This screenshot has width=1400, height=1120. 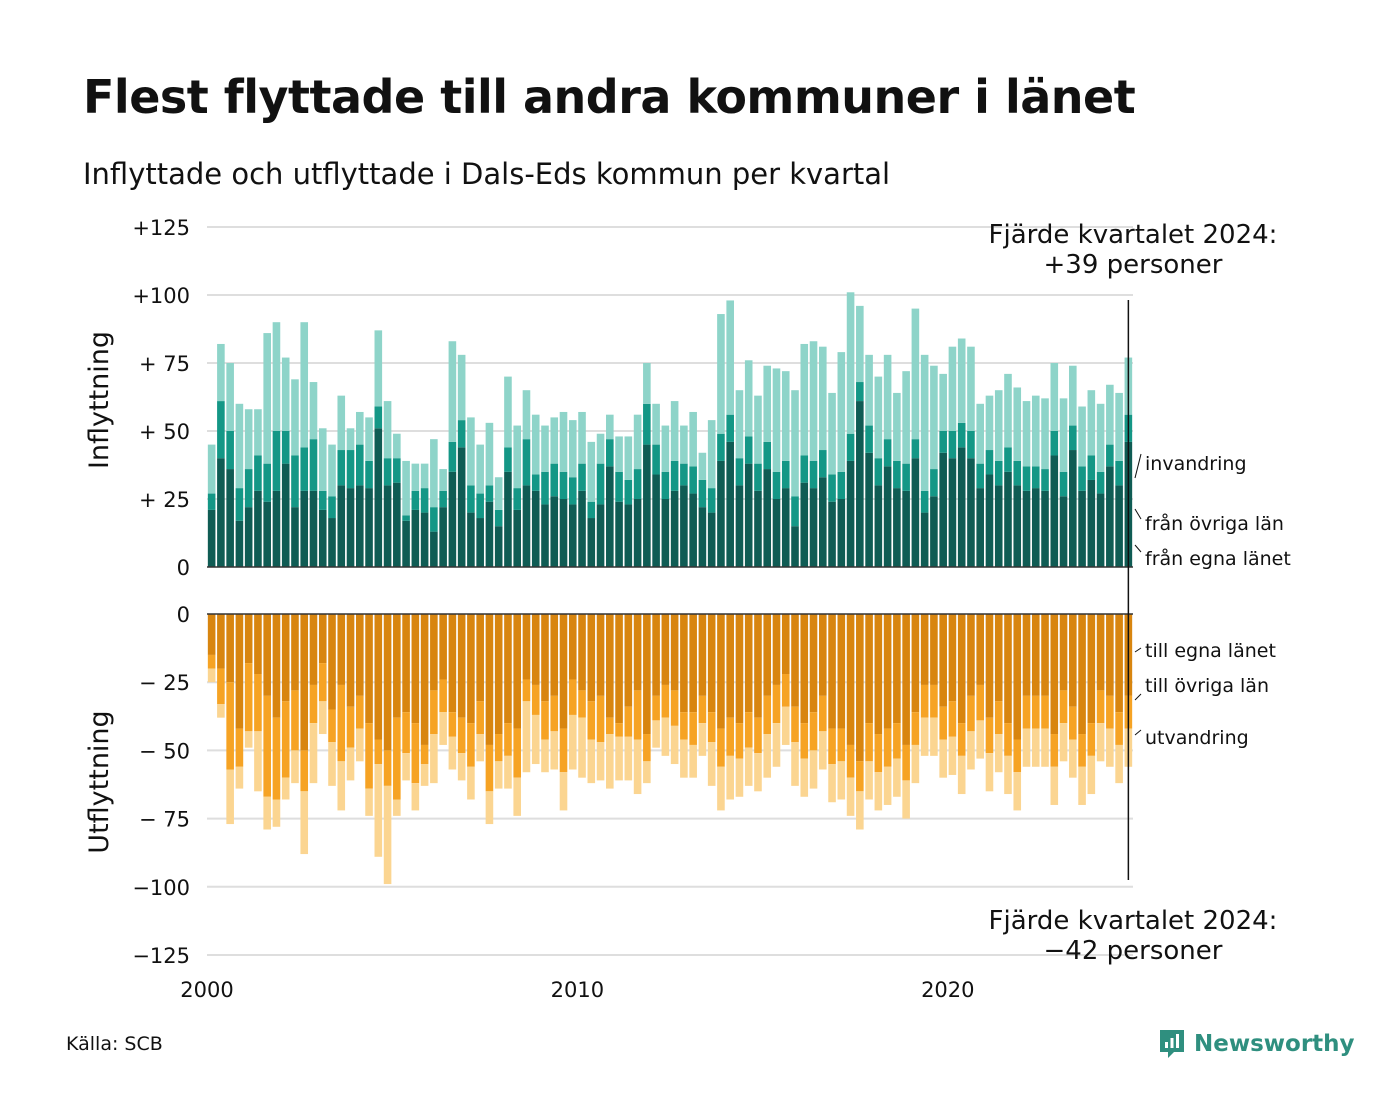 I want to click on brand-name: Newsworthy, so click(x=1274, y=1044).